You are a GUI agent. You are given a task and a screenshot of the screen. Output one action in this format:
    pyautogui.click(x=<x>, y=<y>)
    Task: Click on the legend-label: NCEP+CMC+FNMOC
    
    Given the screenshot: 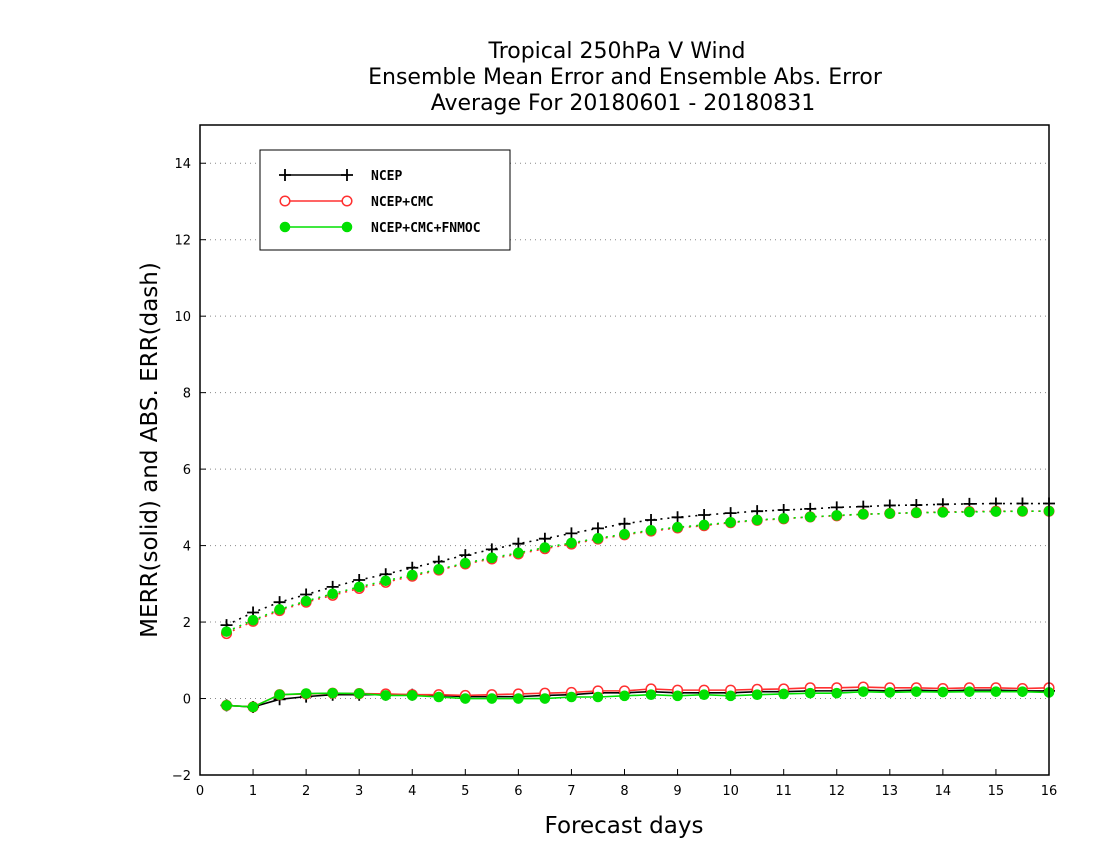 What is the action you would take?
    pyautogui.click(x=426, y=228)
    